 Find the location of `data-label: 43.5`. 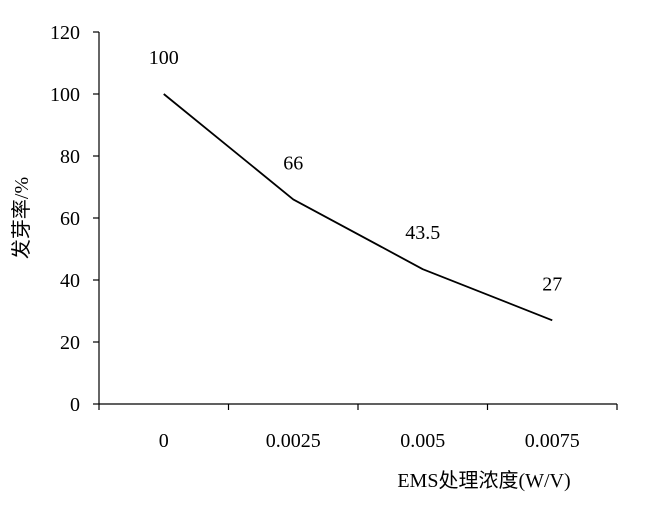

data-label: 43.5 is located at coordinates (422, 233).